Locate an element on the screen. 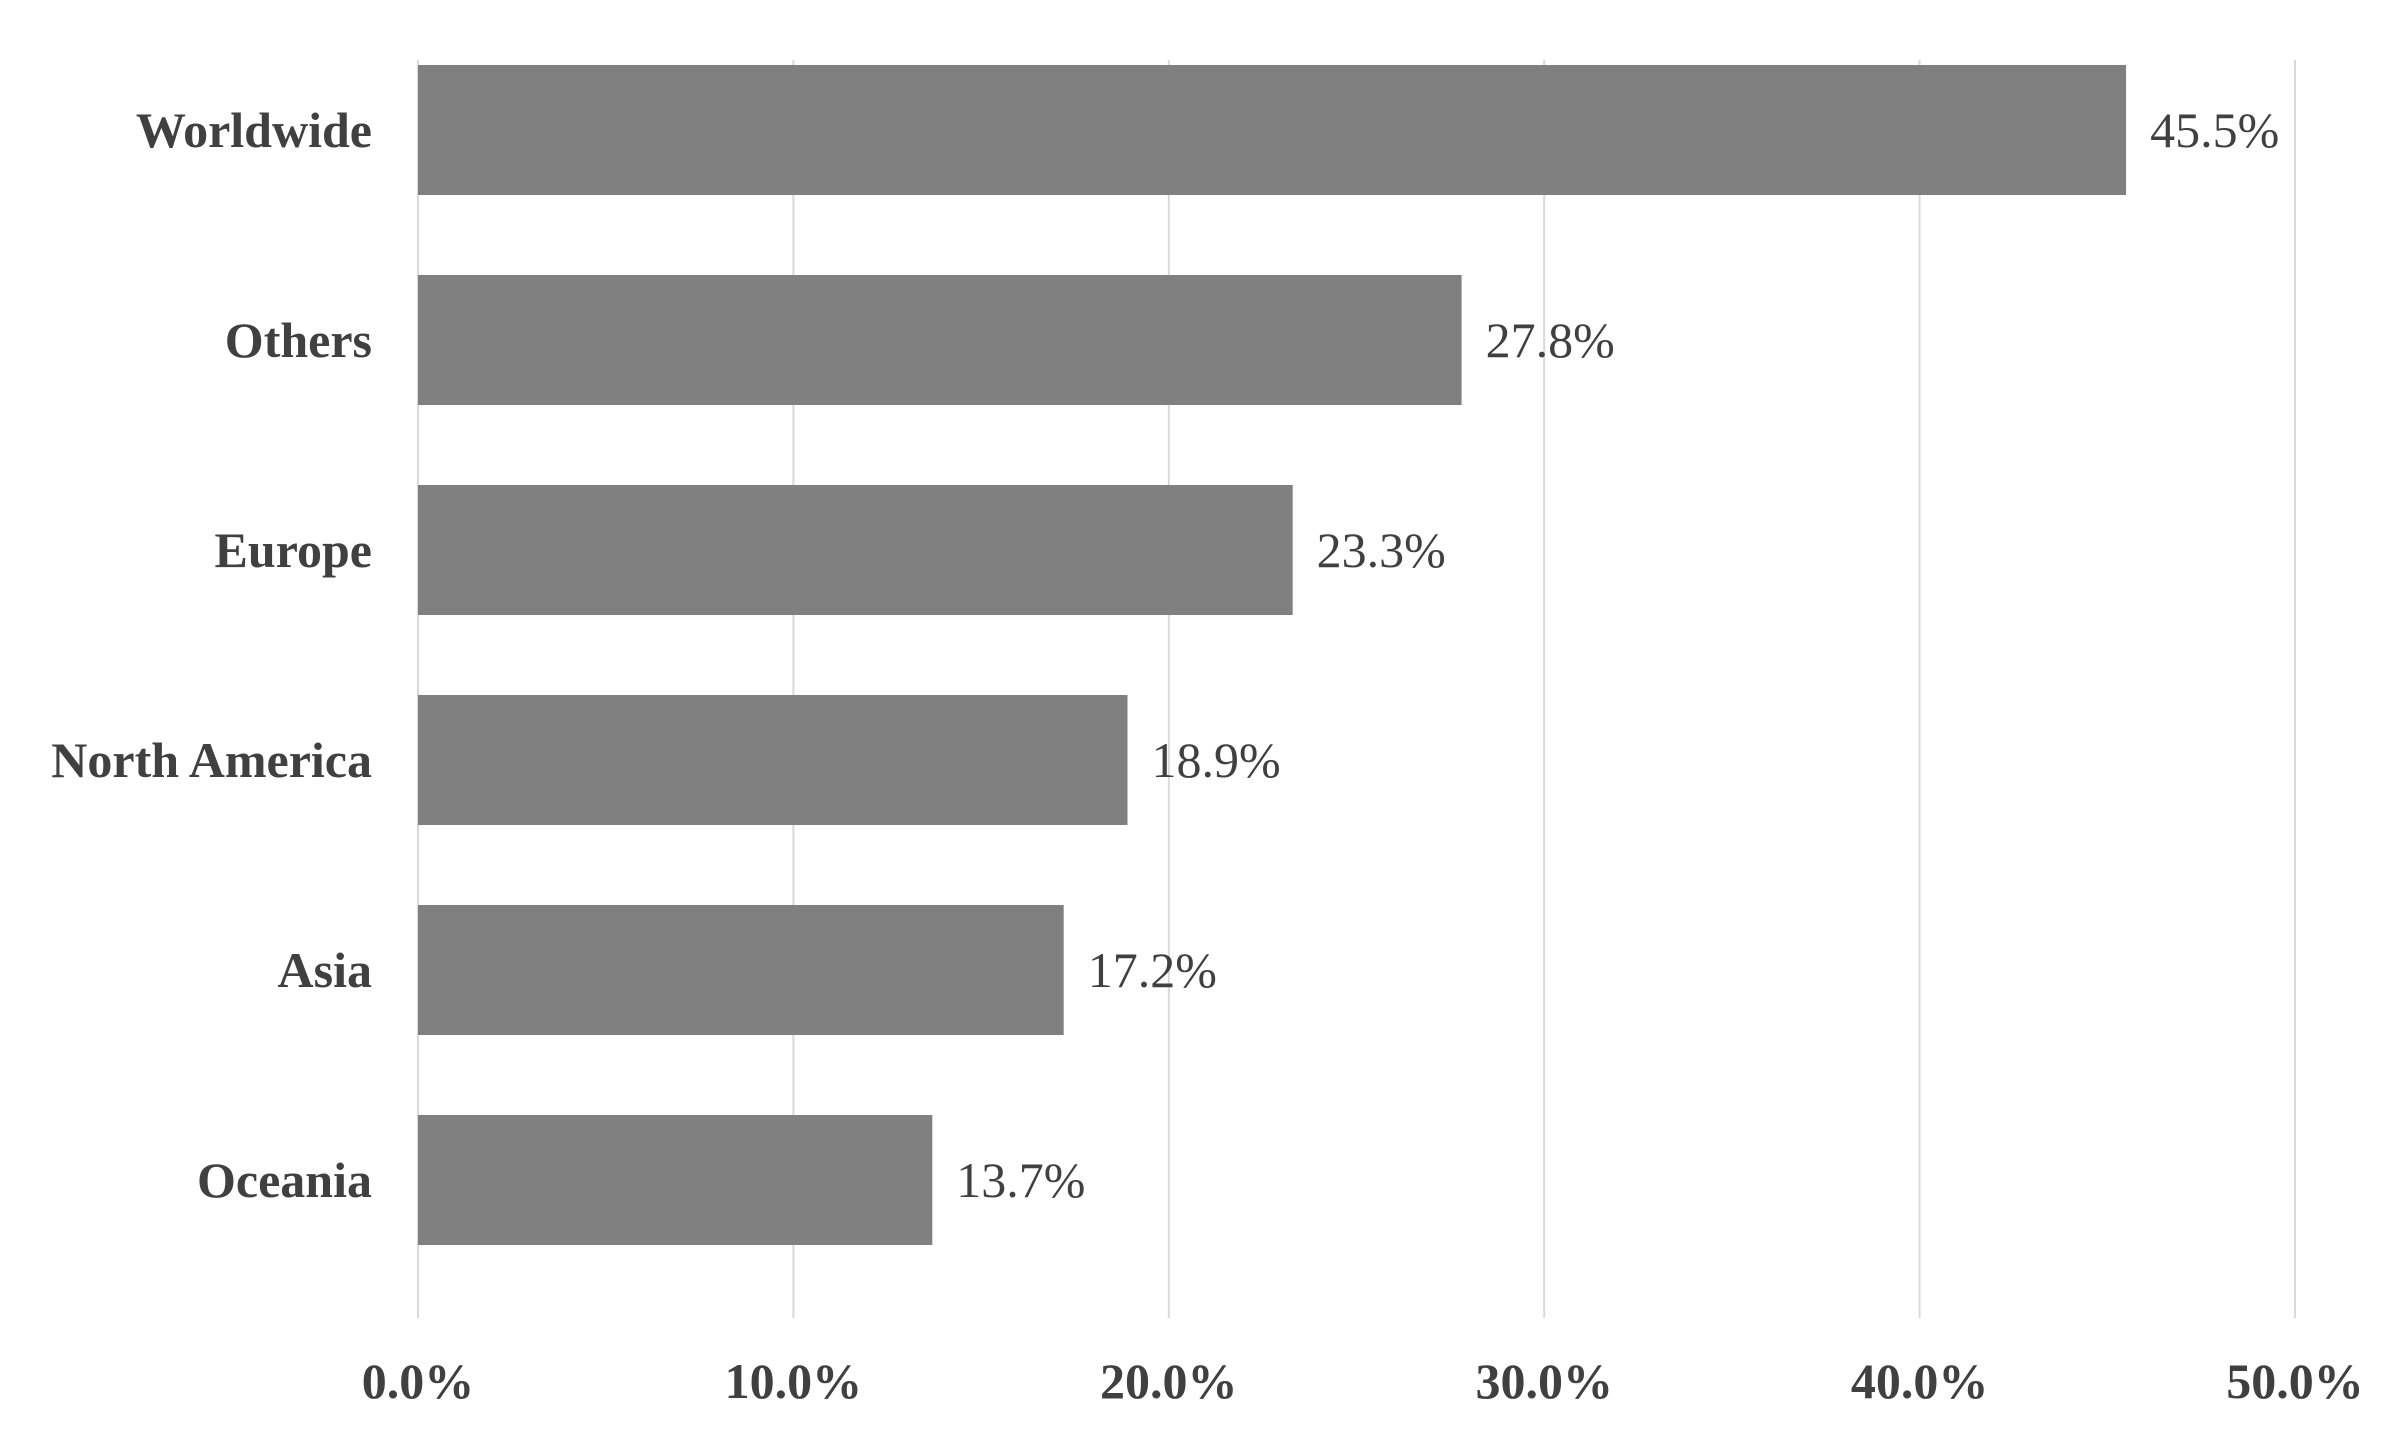 Image resolution: width=2385 pixels, height=1438 pixels. value-label-others: 27.8% is located at coordinates (1550, 340).